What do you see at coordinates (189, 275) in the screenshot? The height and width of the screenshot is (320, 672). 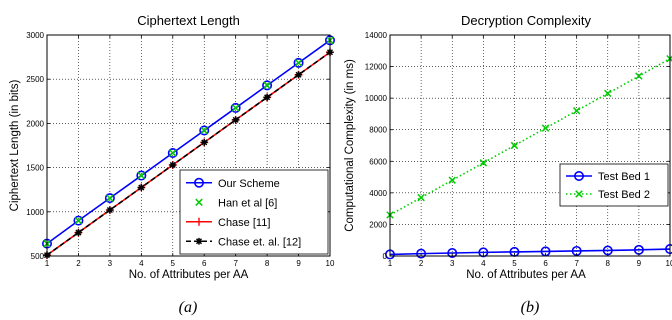 I see `chart-a-x-axis-label: No. of Attributes per AA` at bounding box center [189, 275].